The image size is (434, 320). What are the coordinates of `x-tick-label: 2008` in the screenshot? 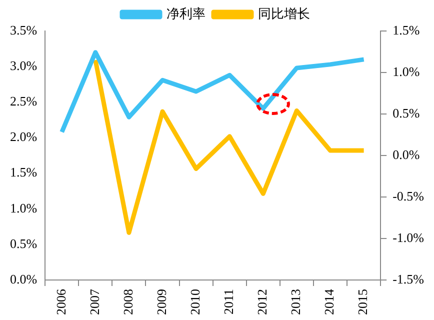 It's located at (128, 302).